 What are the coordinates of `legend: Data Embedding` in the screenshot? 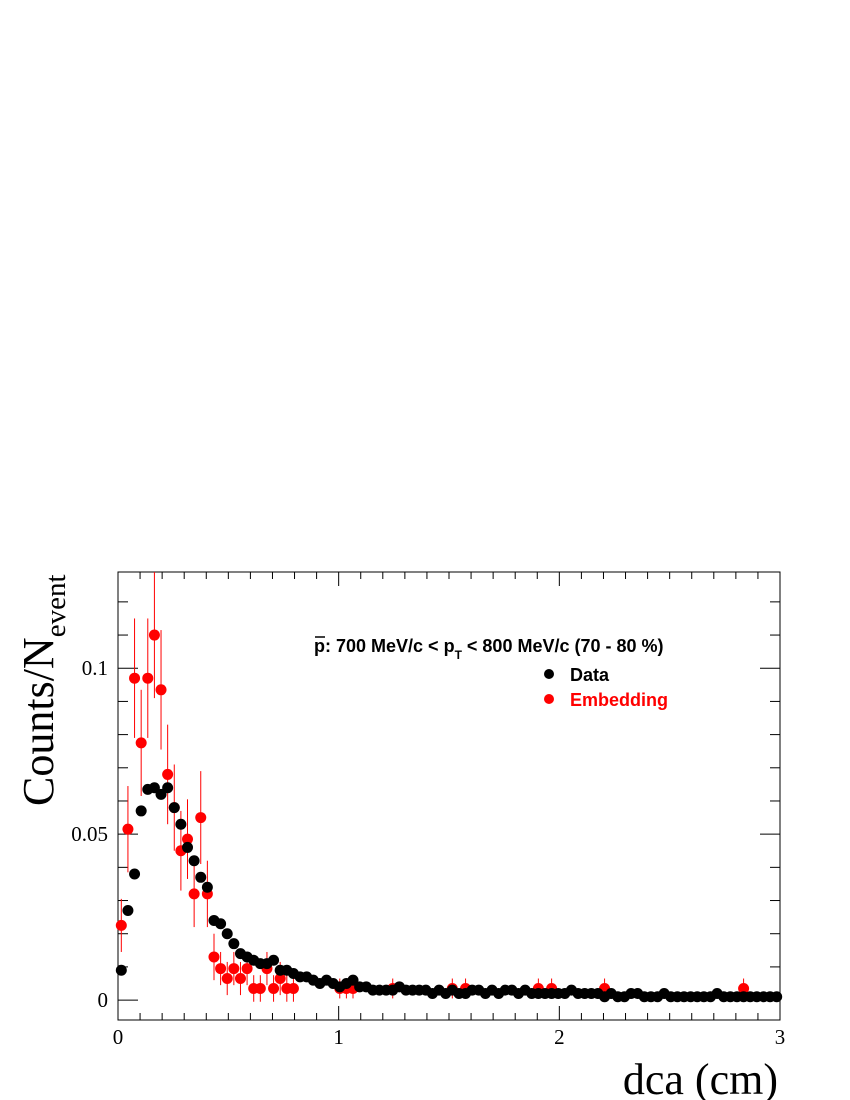 It's located at (606, 687).